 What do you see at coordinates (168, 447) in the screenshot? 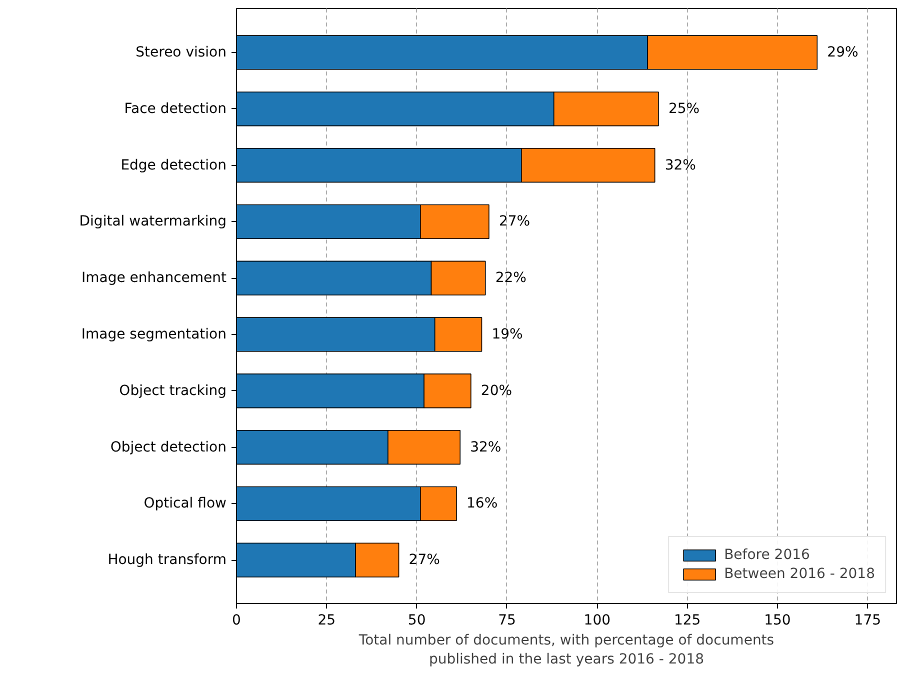
I see `y-tick-label: Object detection` at bounding box center [168, 447].